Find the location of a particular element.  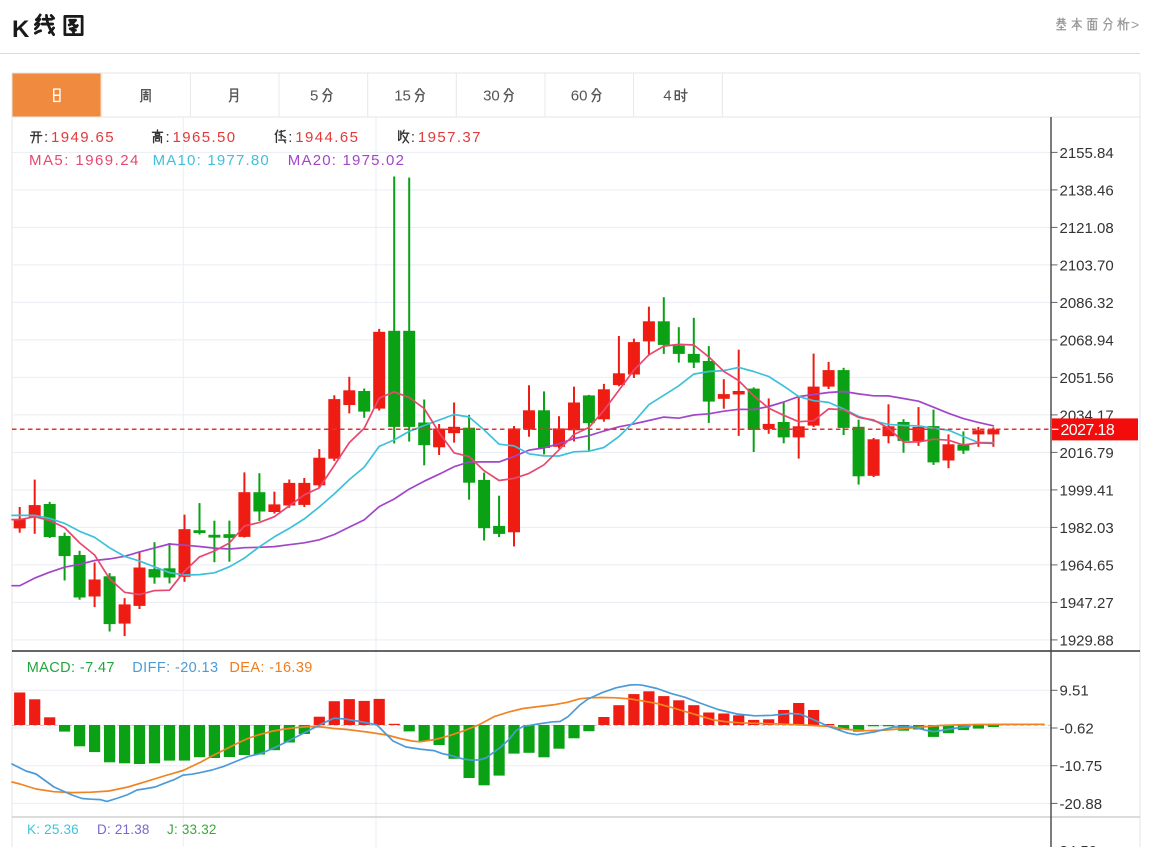

svg-text: 30 is located at coordinates (491, 96).